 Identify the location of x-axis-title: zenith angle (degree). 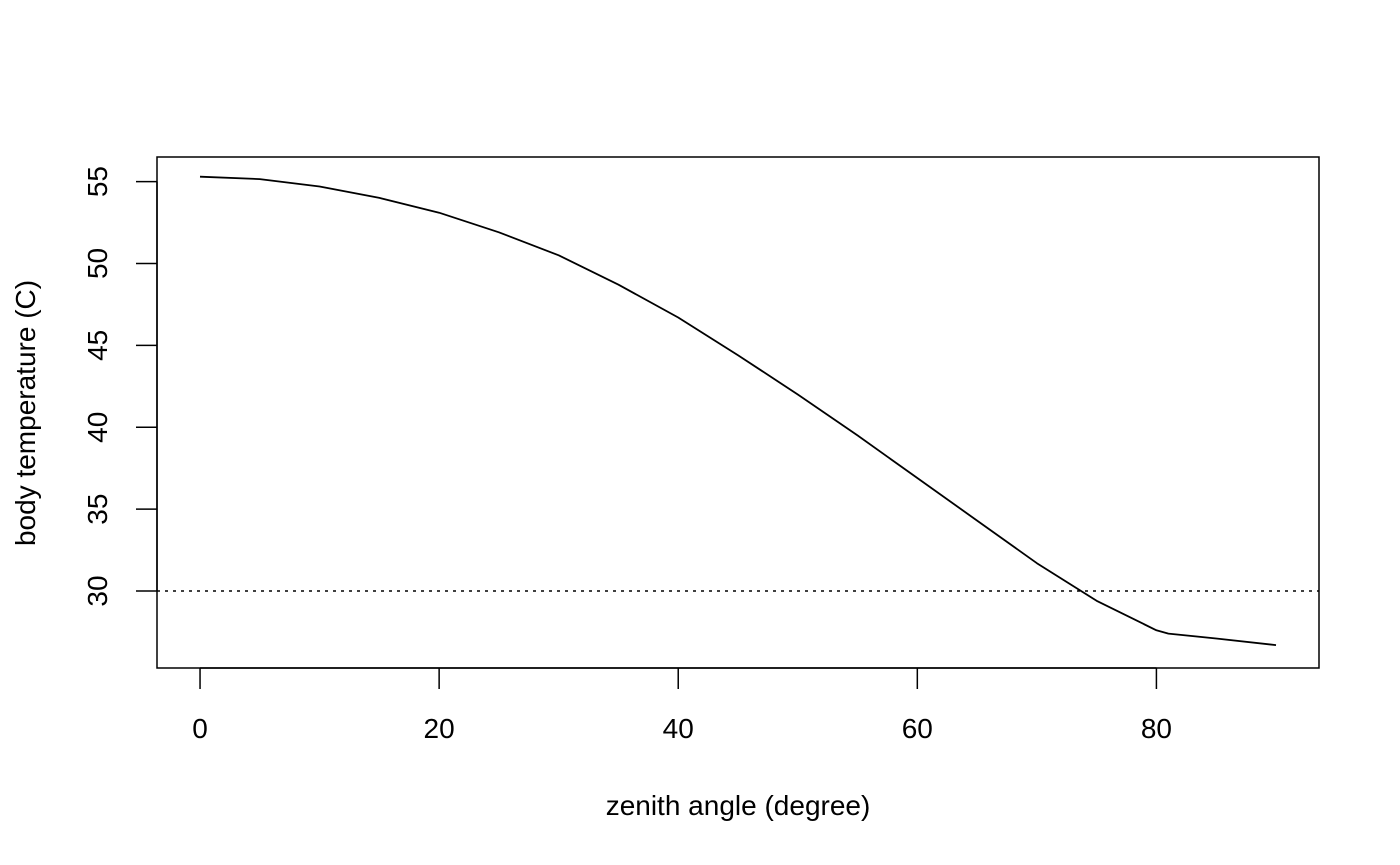
(738, 805).